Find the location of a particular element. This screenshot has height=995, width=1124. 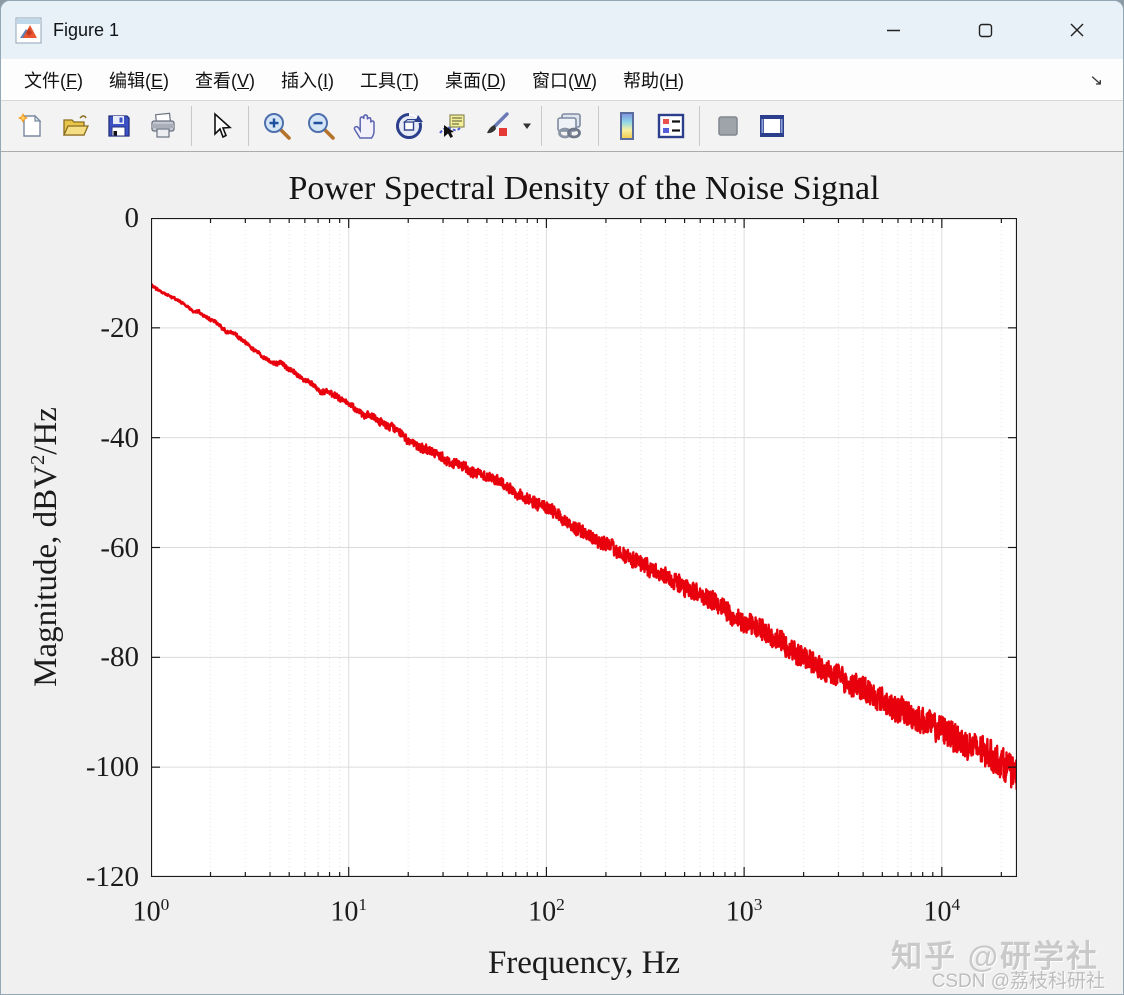

menu-help: 帮助(H) is located at coordinates (654, 80).